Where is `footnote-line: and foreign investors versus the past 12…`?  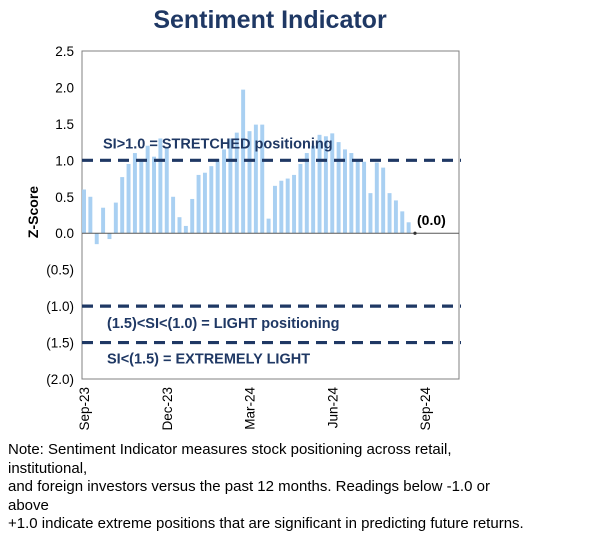 footnote-line: and foreign investors versus the past 12… is located at coordinates (249, 486).